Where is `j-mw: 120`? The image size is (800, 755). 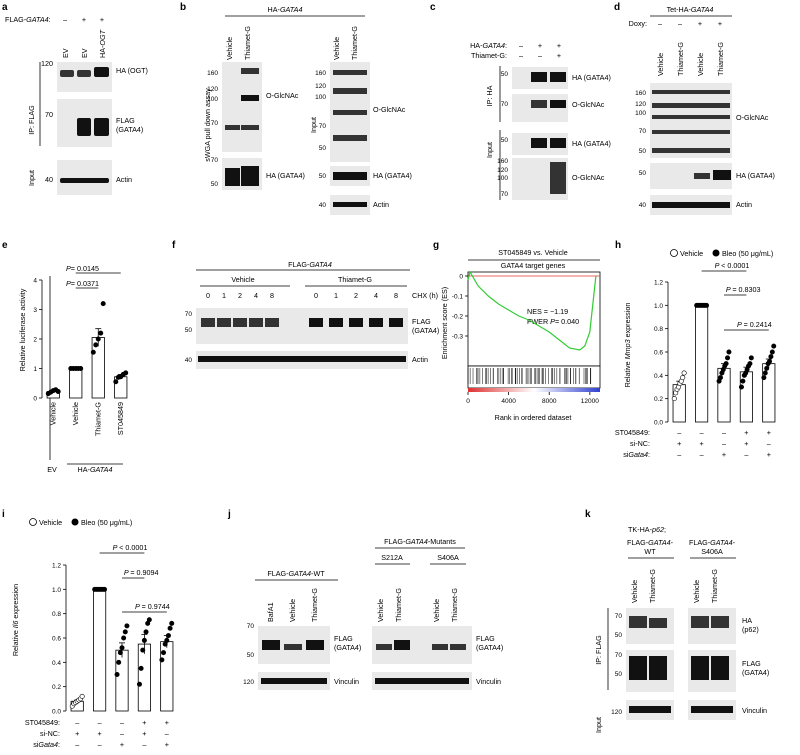
j-mw: 120 is located at coordinates (248, 682).